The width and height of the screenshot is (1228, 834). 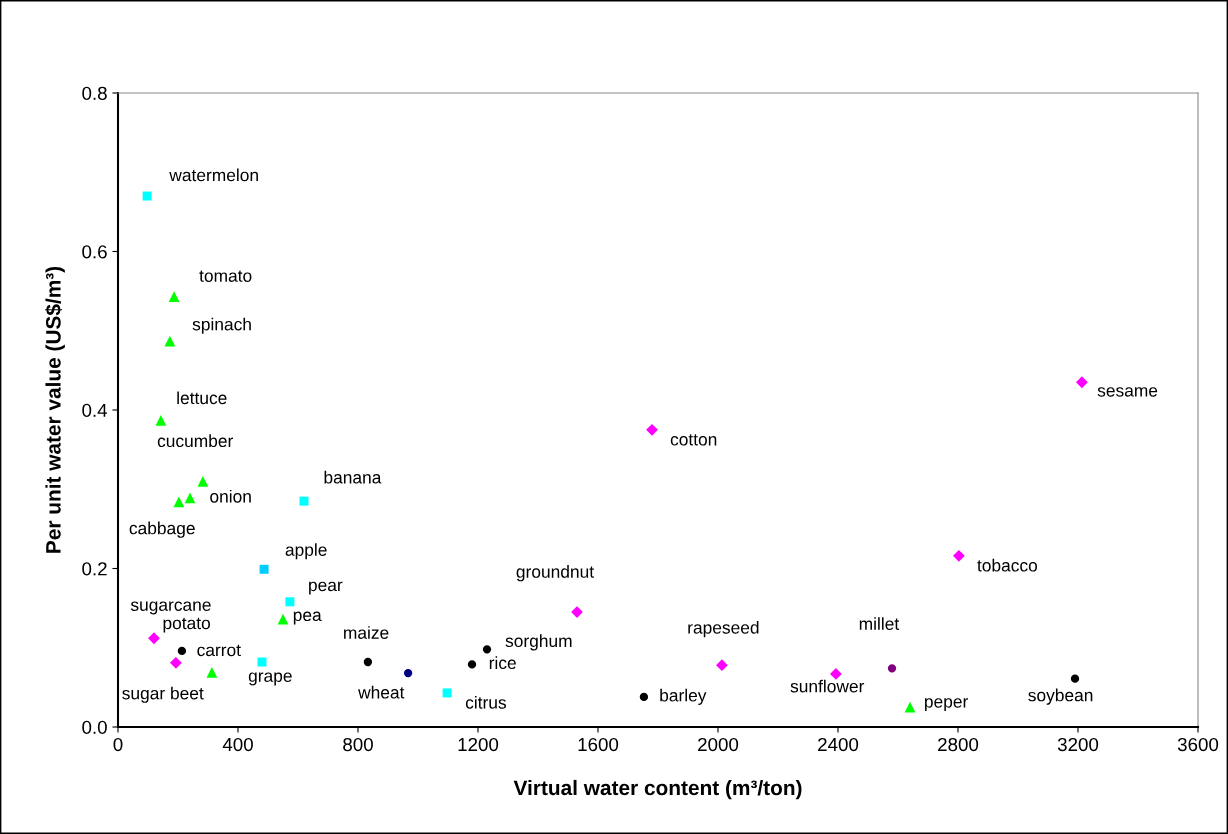 What do you see at coordinates (55, 409) in the screenshot?
I see `y-axis-title: Per unit water value (US$/m³)` at bounding box center [55, 409].